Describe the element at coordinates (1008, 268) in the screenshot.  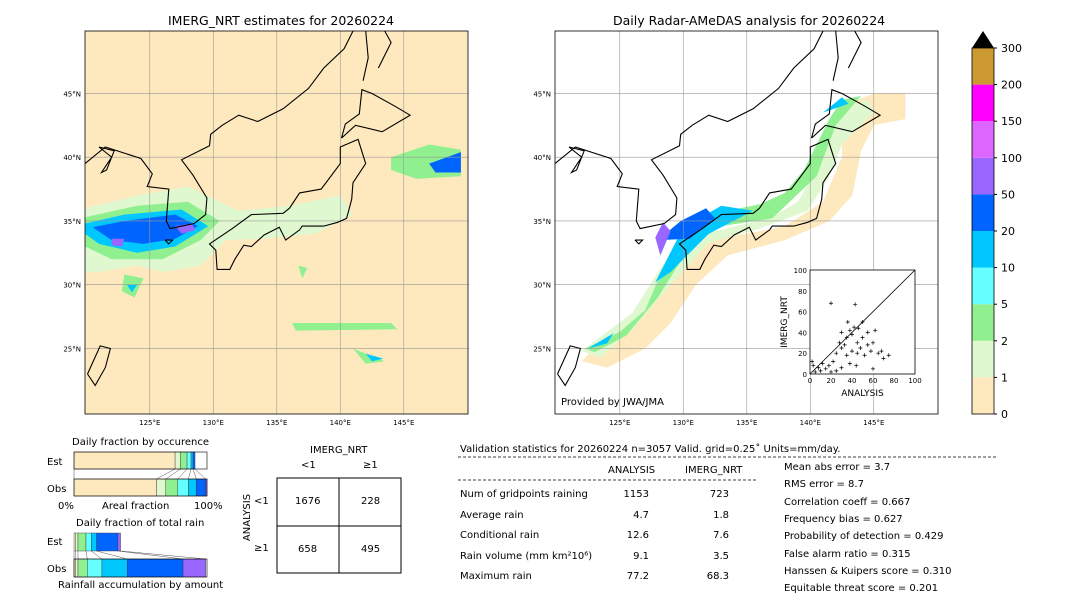
I see `colorbar-tick-label: 10` at that location.